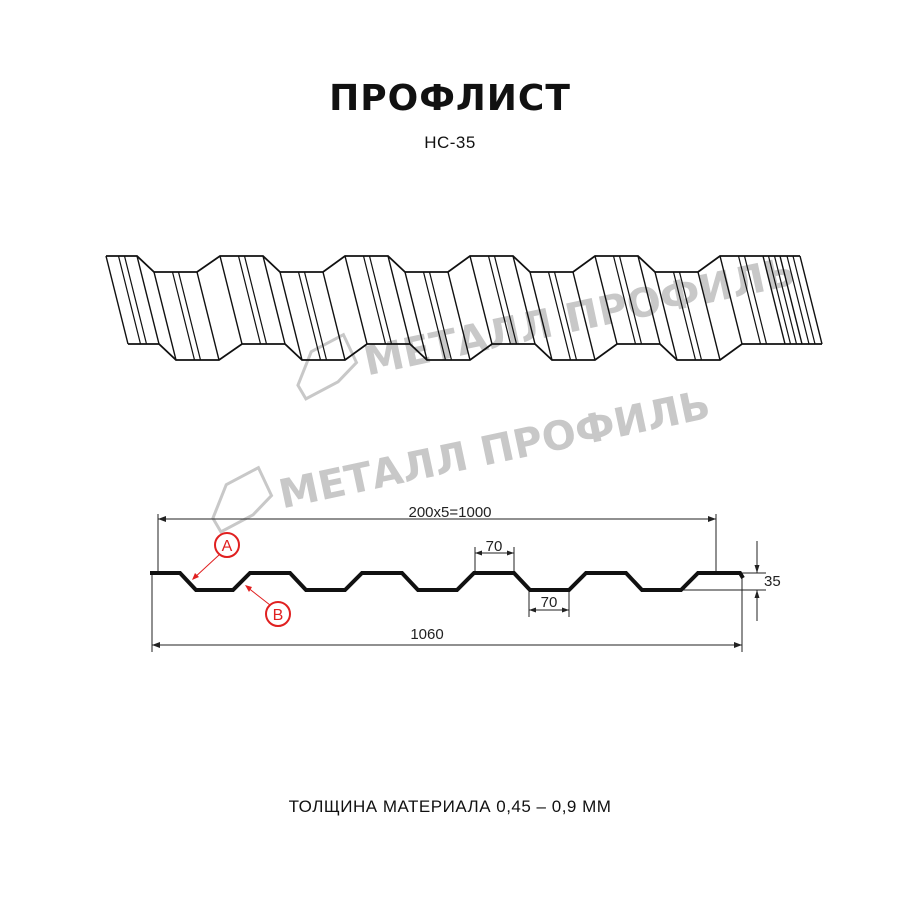 The height and width of the screenshot is (900, 900). I want to click on valley-width-label: 70, so click(549, 602).